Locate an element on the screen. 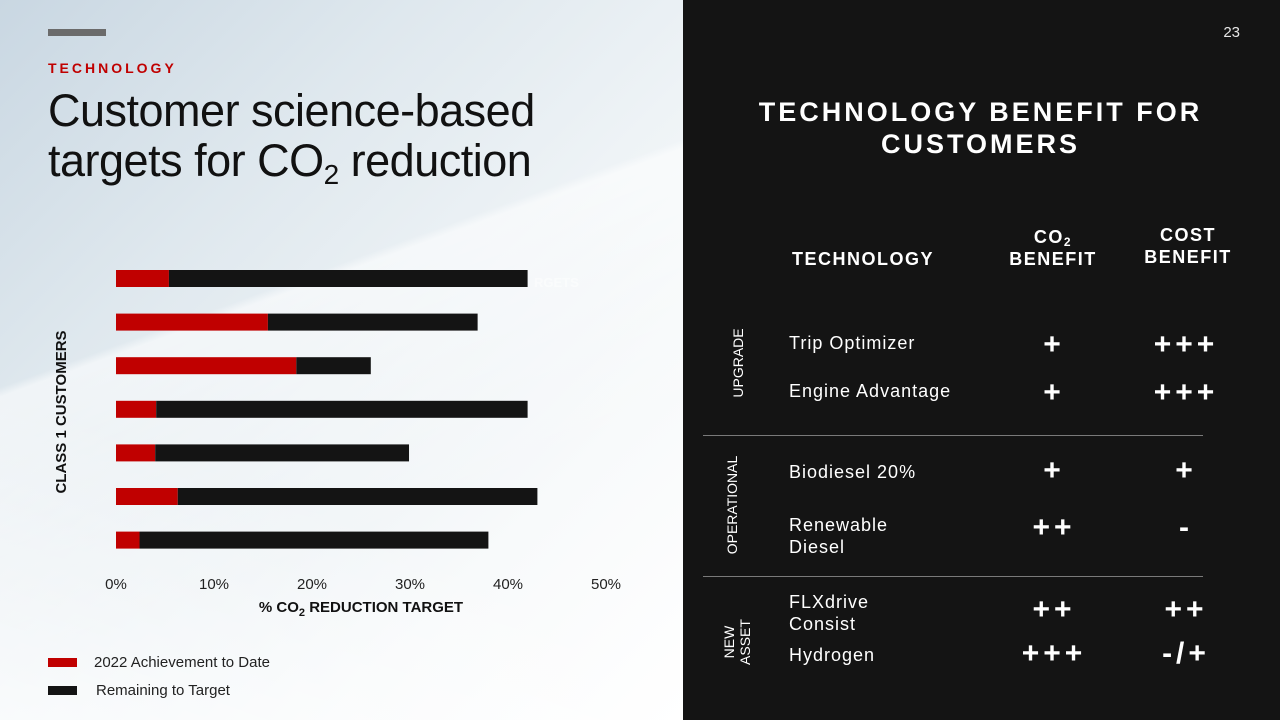 The width and height of the screenshot is (1280, 720). row-name-hydrogen: Hydrogen is located at coordinates (832, 655).